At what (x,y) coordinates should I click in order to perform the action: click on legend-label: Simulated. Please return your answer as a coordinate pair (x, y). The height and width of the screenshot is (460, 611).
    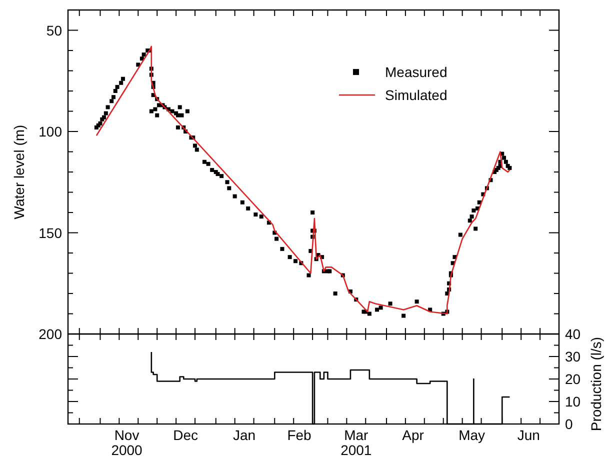
    Looking at the image, I should click on (416, 95).